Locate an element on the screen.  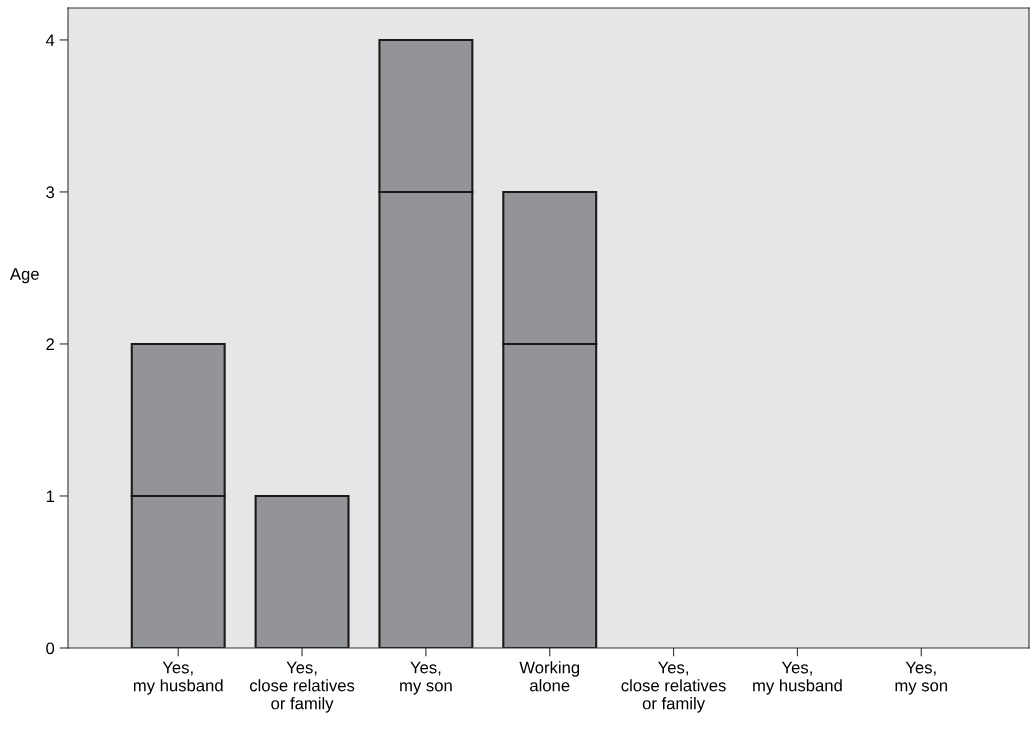
y-tick-label: 4 is located at coordinates (50, 40).